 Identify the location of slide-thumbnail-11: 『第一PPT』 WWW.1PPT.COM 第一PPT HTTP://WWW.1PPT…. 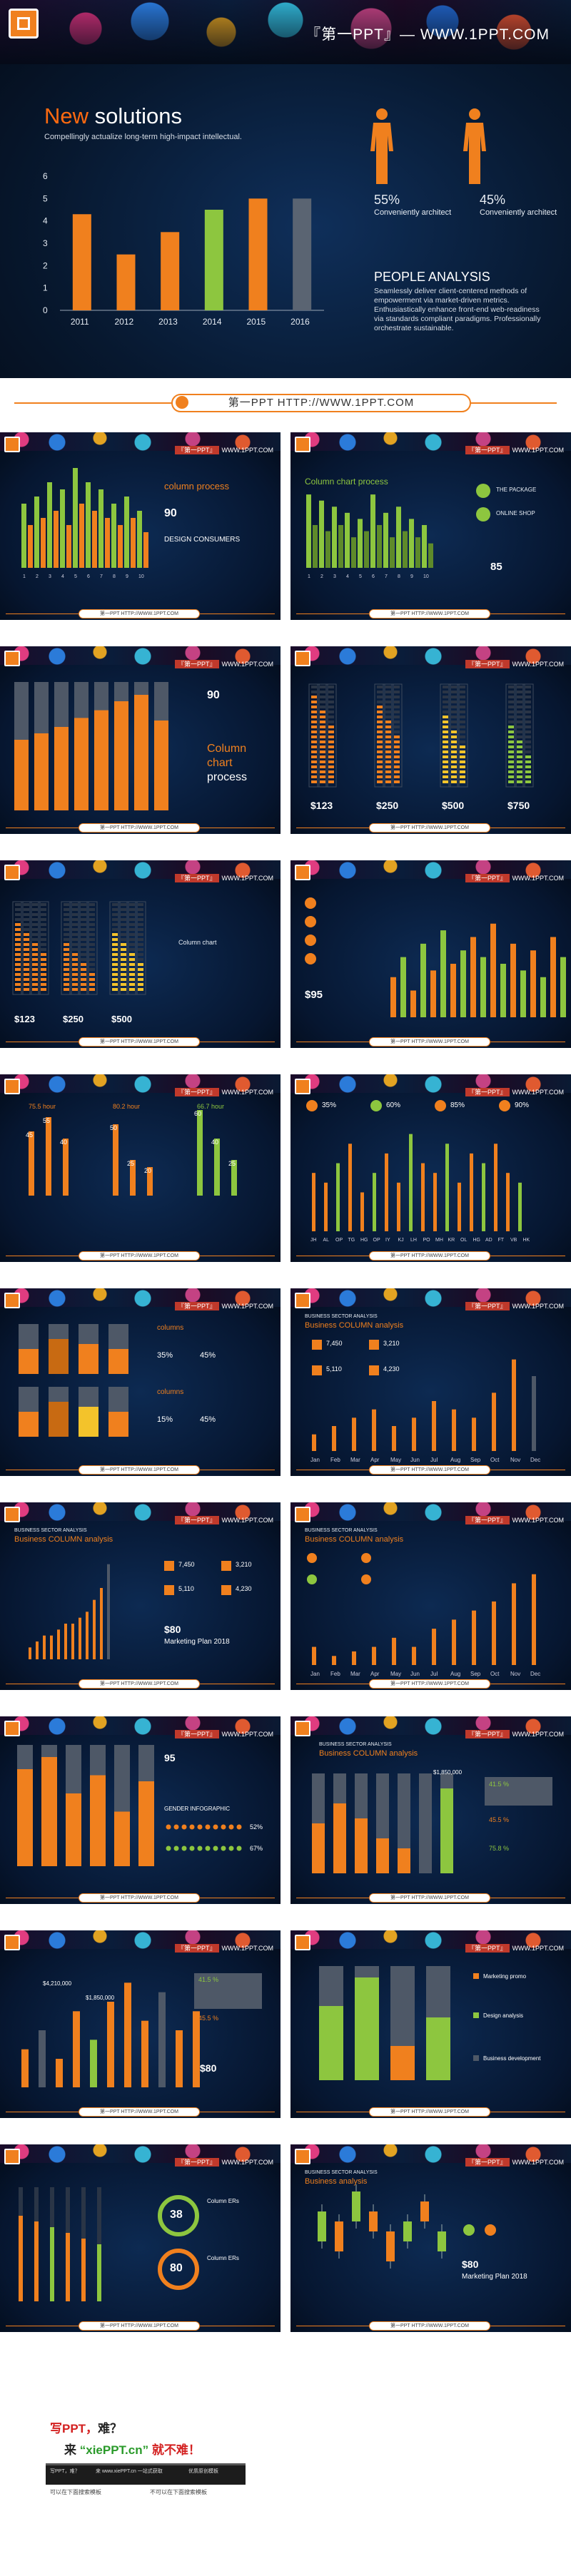
(140, 1596).